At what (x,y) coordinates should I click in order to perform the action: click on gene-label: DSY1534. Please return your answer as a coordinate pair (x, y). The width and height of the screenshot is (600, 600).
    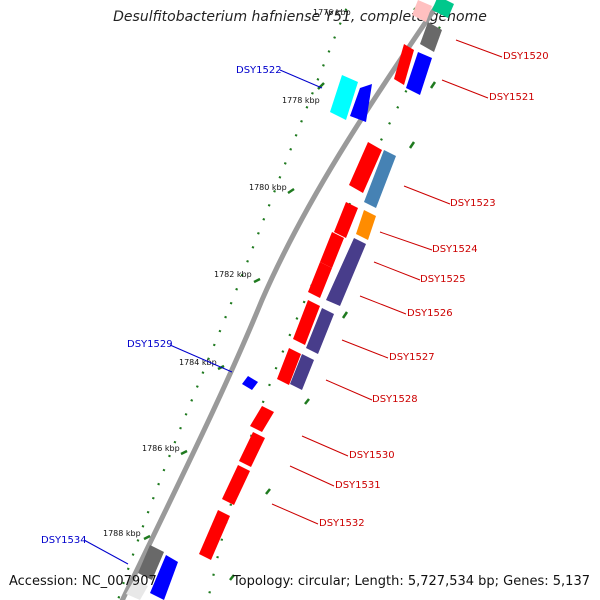
    Looking at the image, I should click on (64, 540).